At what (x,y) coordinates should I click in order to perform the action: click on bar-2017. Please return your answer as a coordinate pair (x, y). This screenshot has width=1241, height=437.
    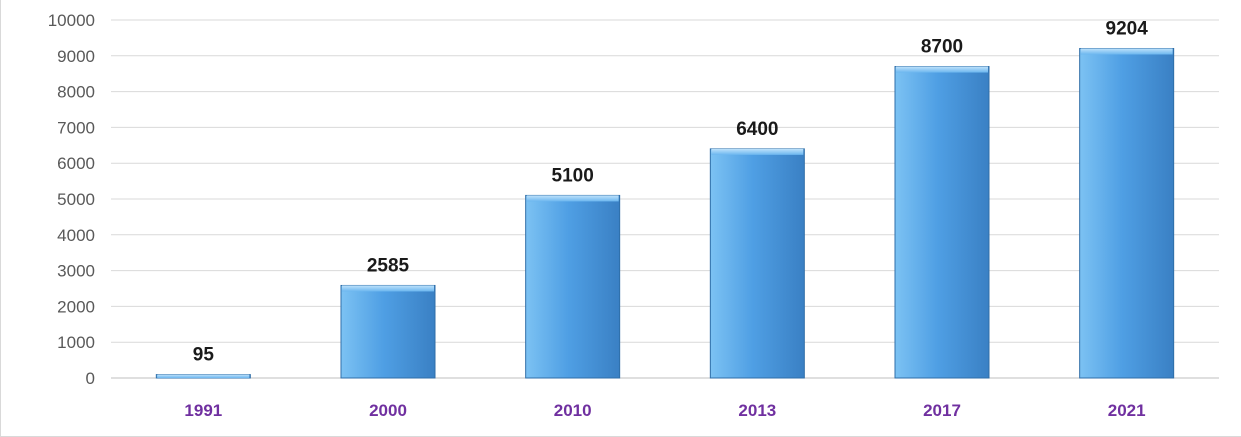
    Looking at the image, I should click on (942, 222).